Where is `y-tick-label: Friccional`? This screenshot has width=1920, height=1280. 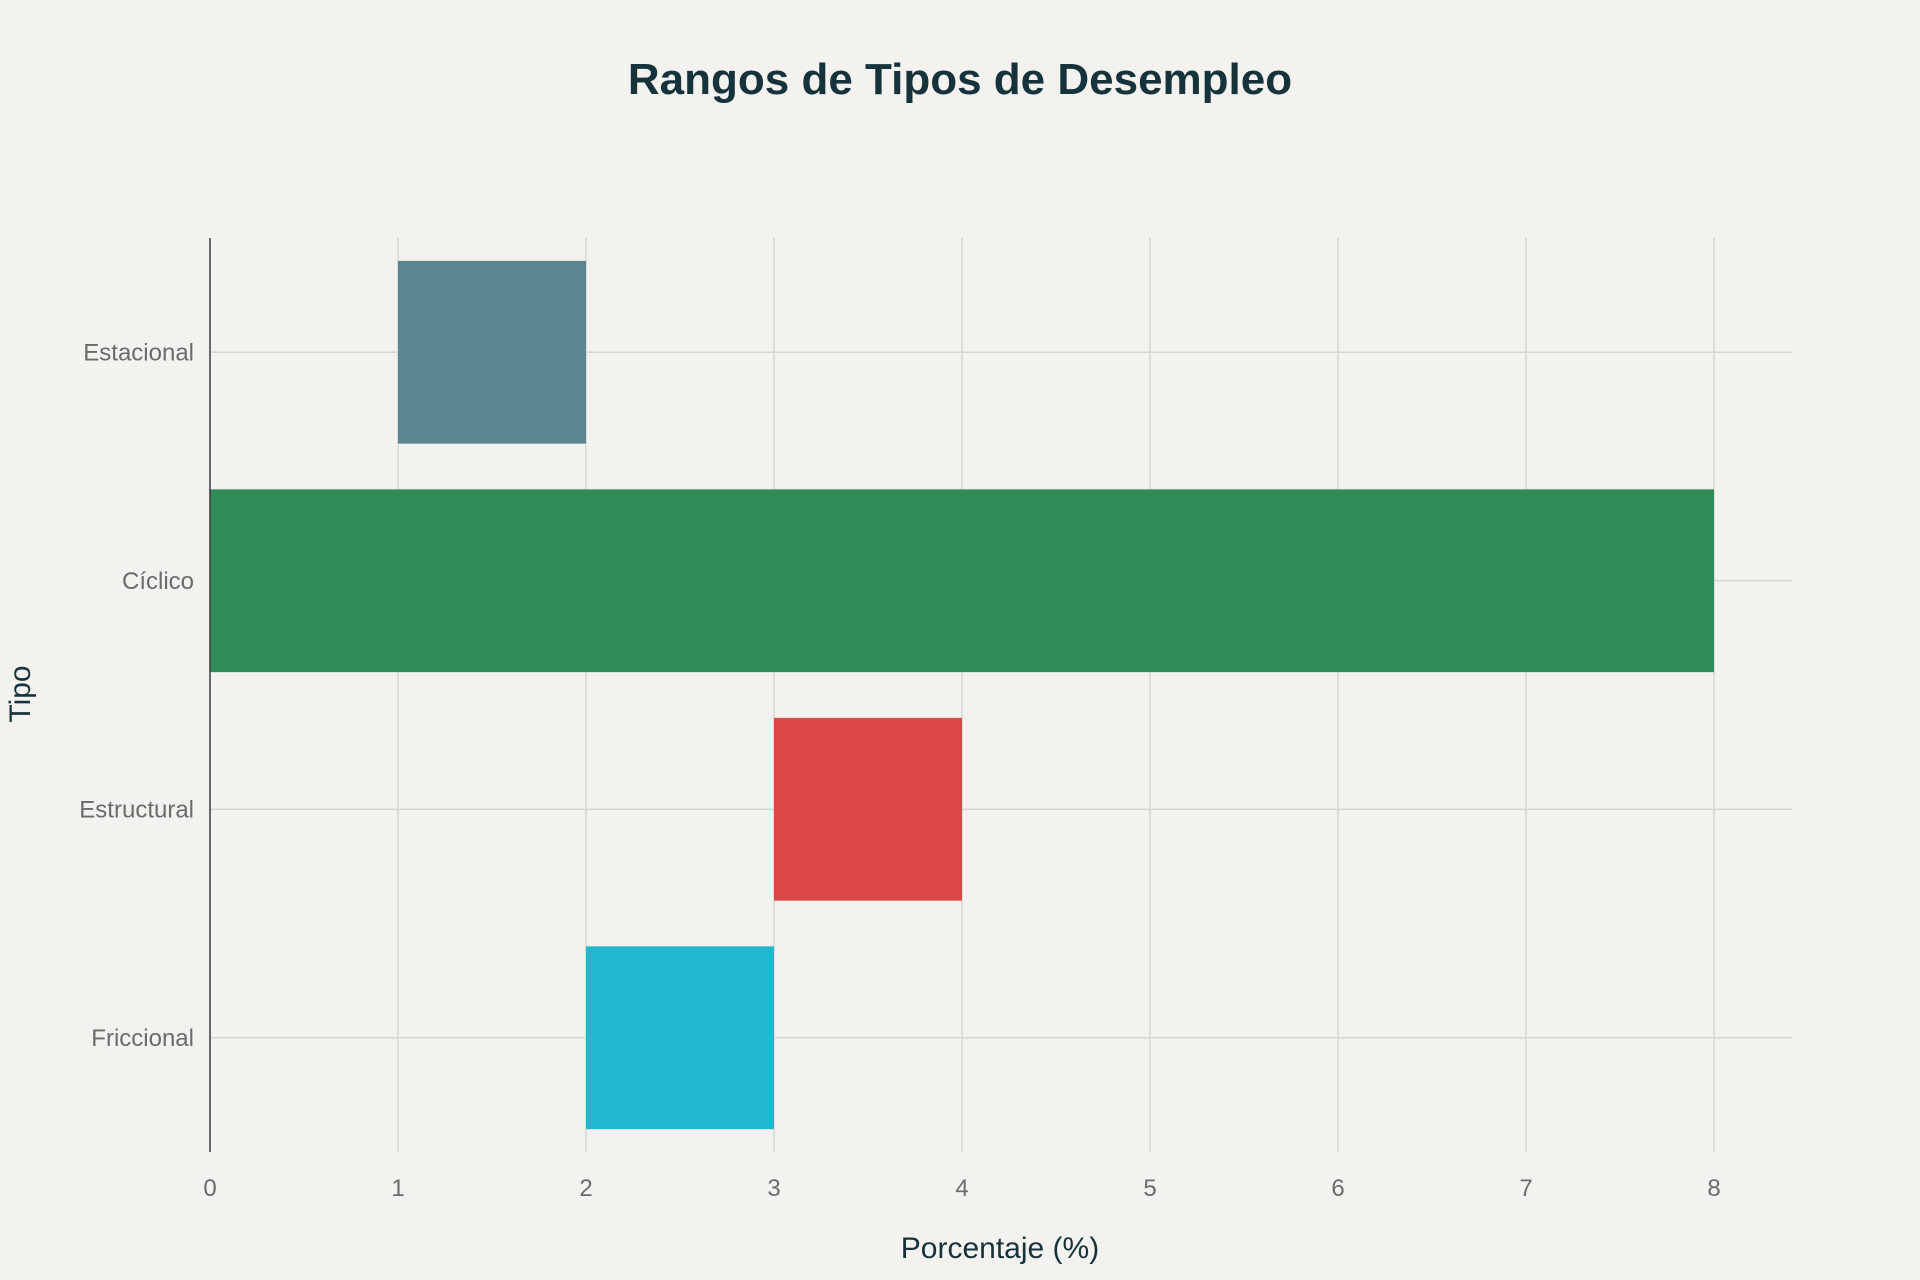
y-tick-label: Friccional is located at coordinates (142, 1038).